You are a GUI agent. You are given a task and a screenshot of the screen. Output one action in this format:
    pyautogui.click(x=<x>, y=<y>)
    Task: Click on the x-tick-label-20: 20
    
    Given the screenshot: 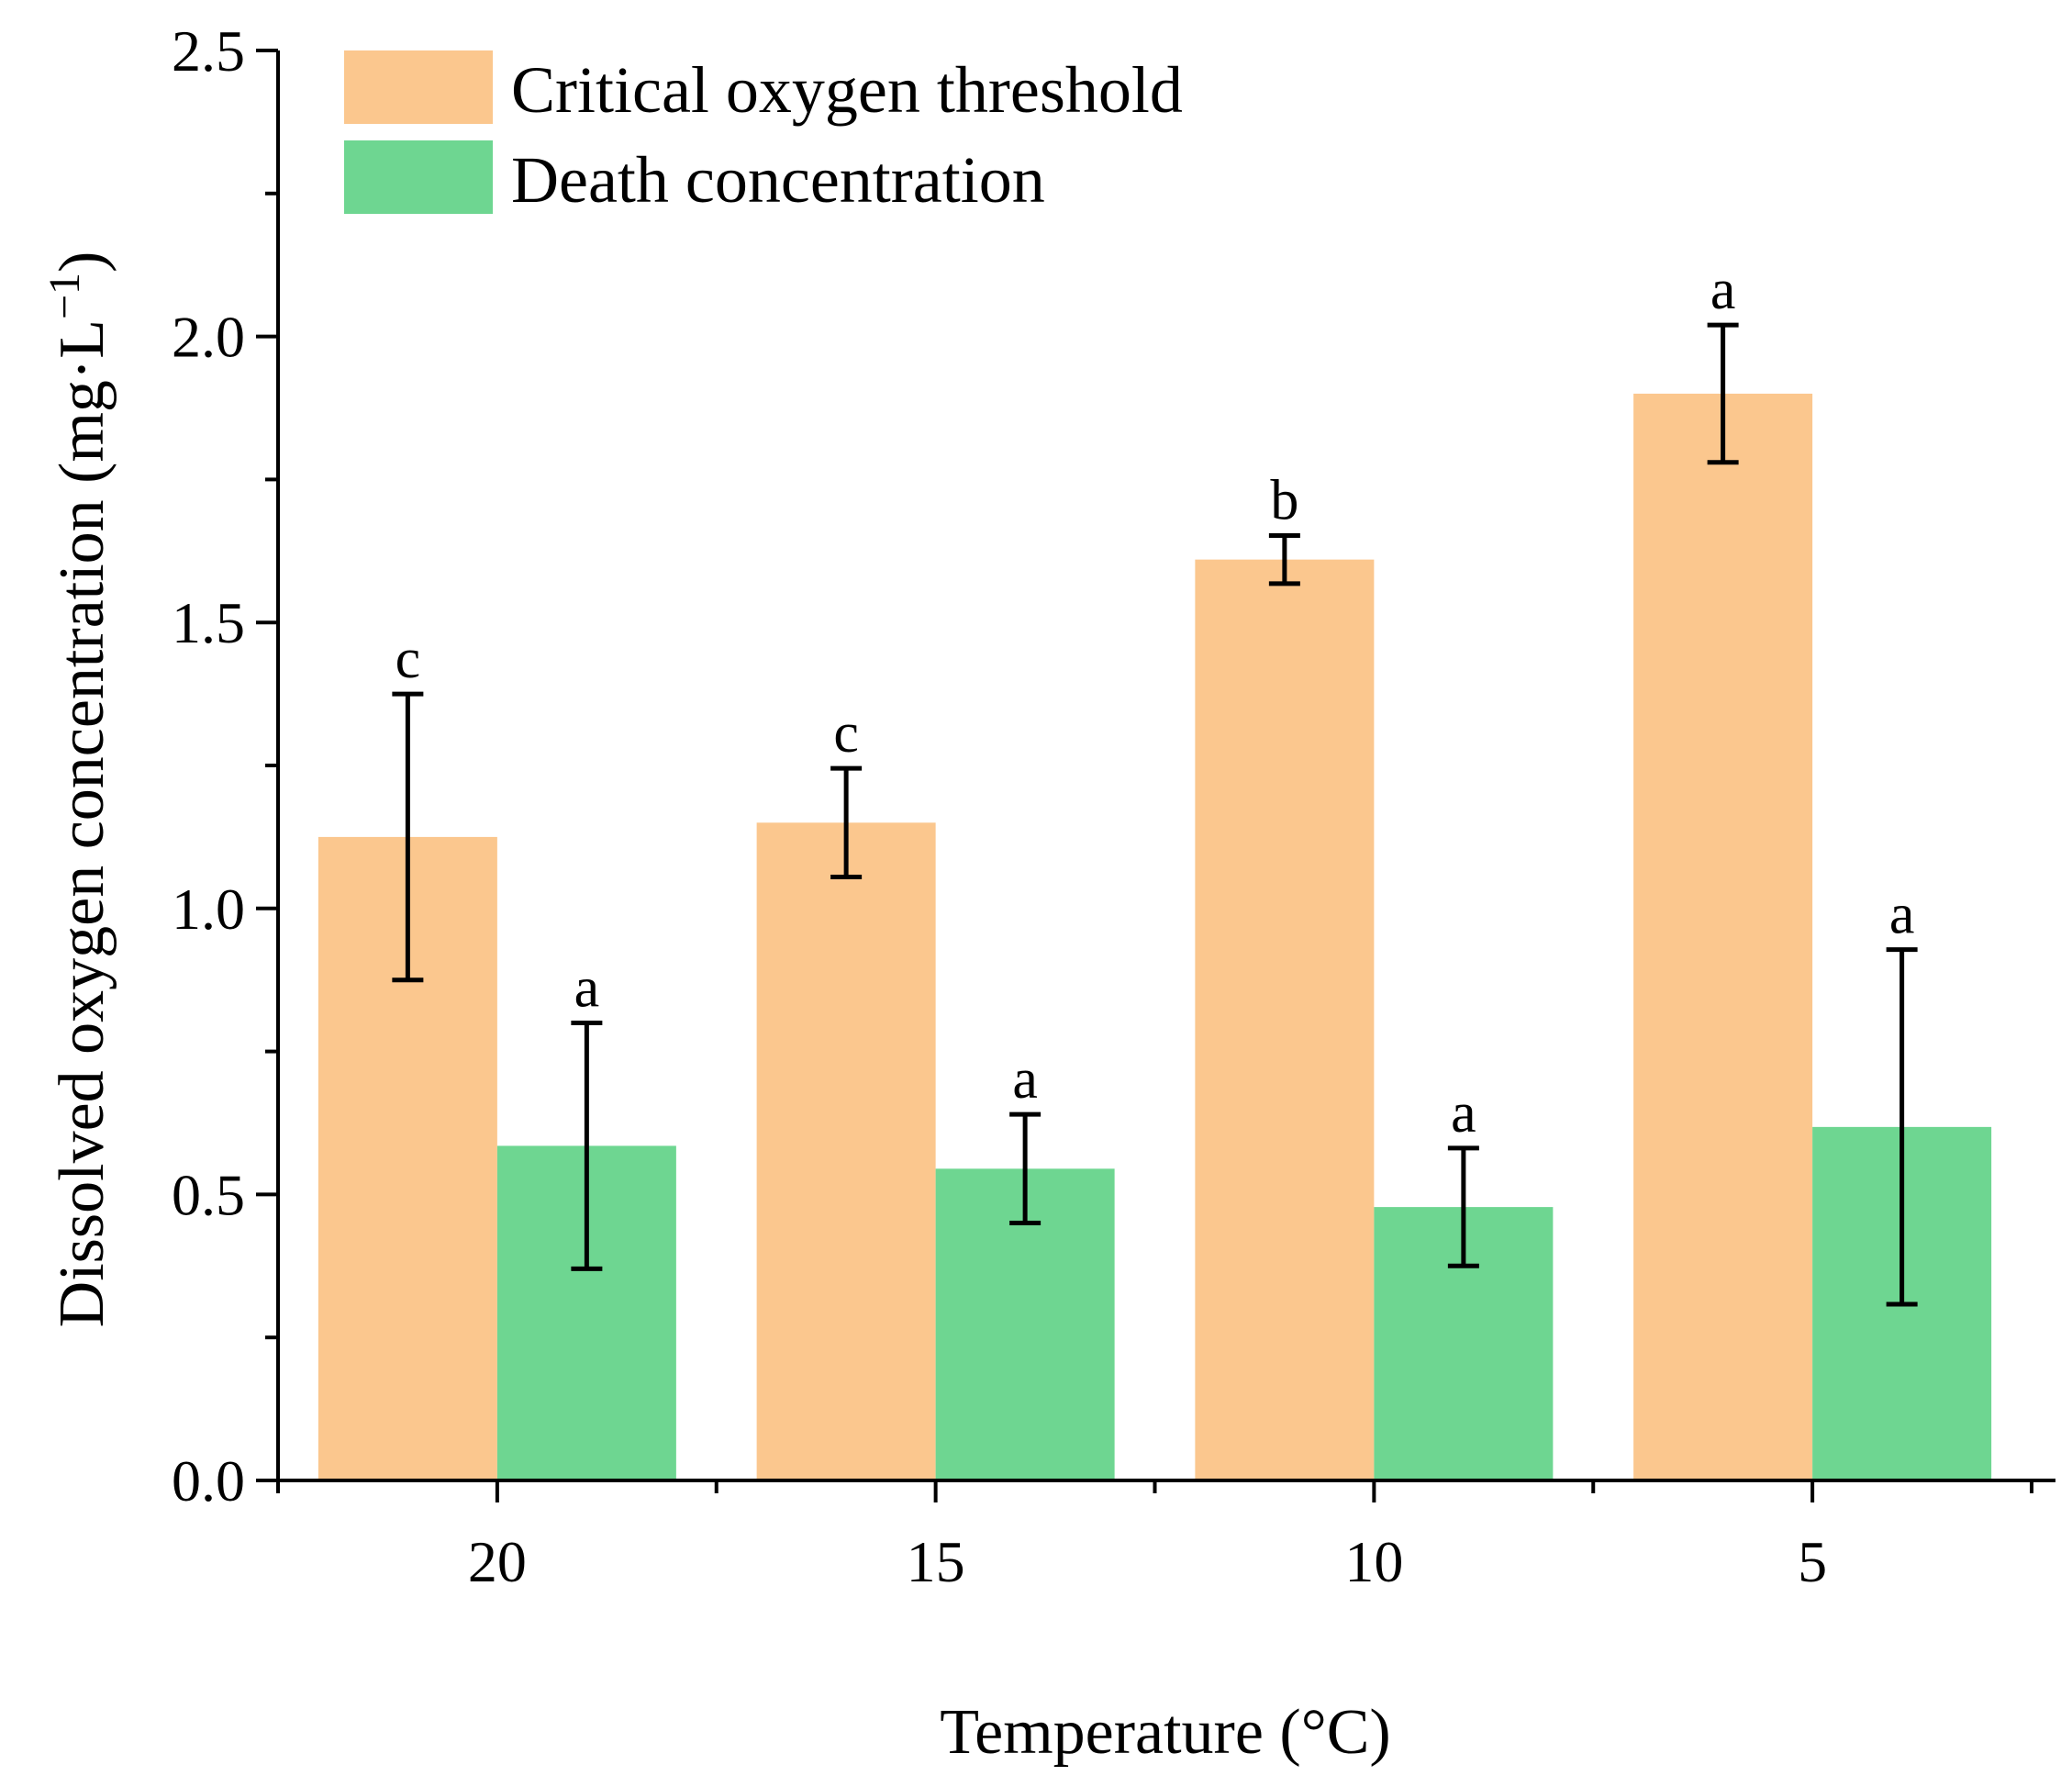 What is the action you would take?
    pyautogui.click(x=497, y=1562)
    